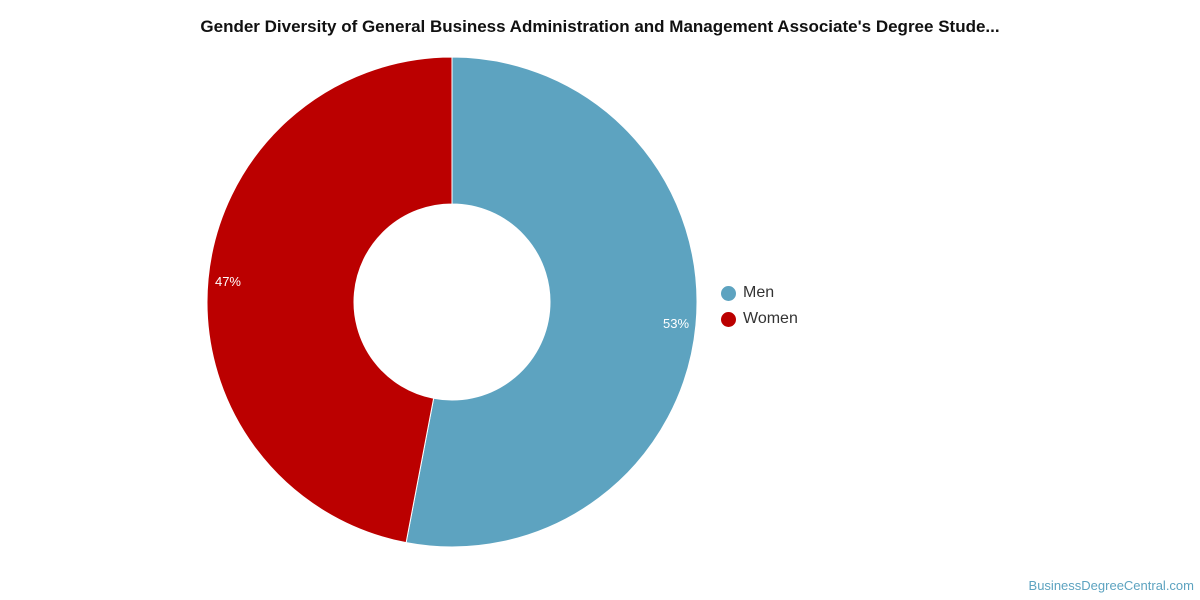 The height and width of the screenshot is (600, 1200). I want to click on slice-label-women: 47%, so click(228, 281).